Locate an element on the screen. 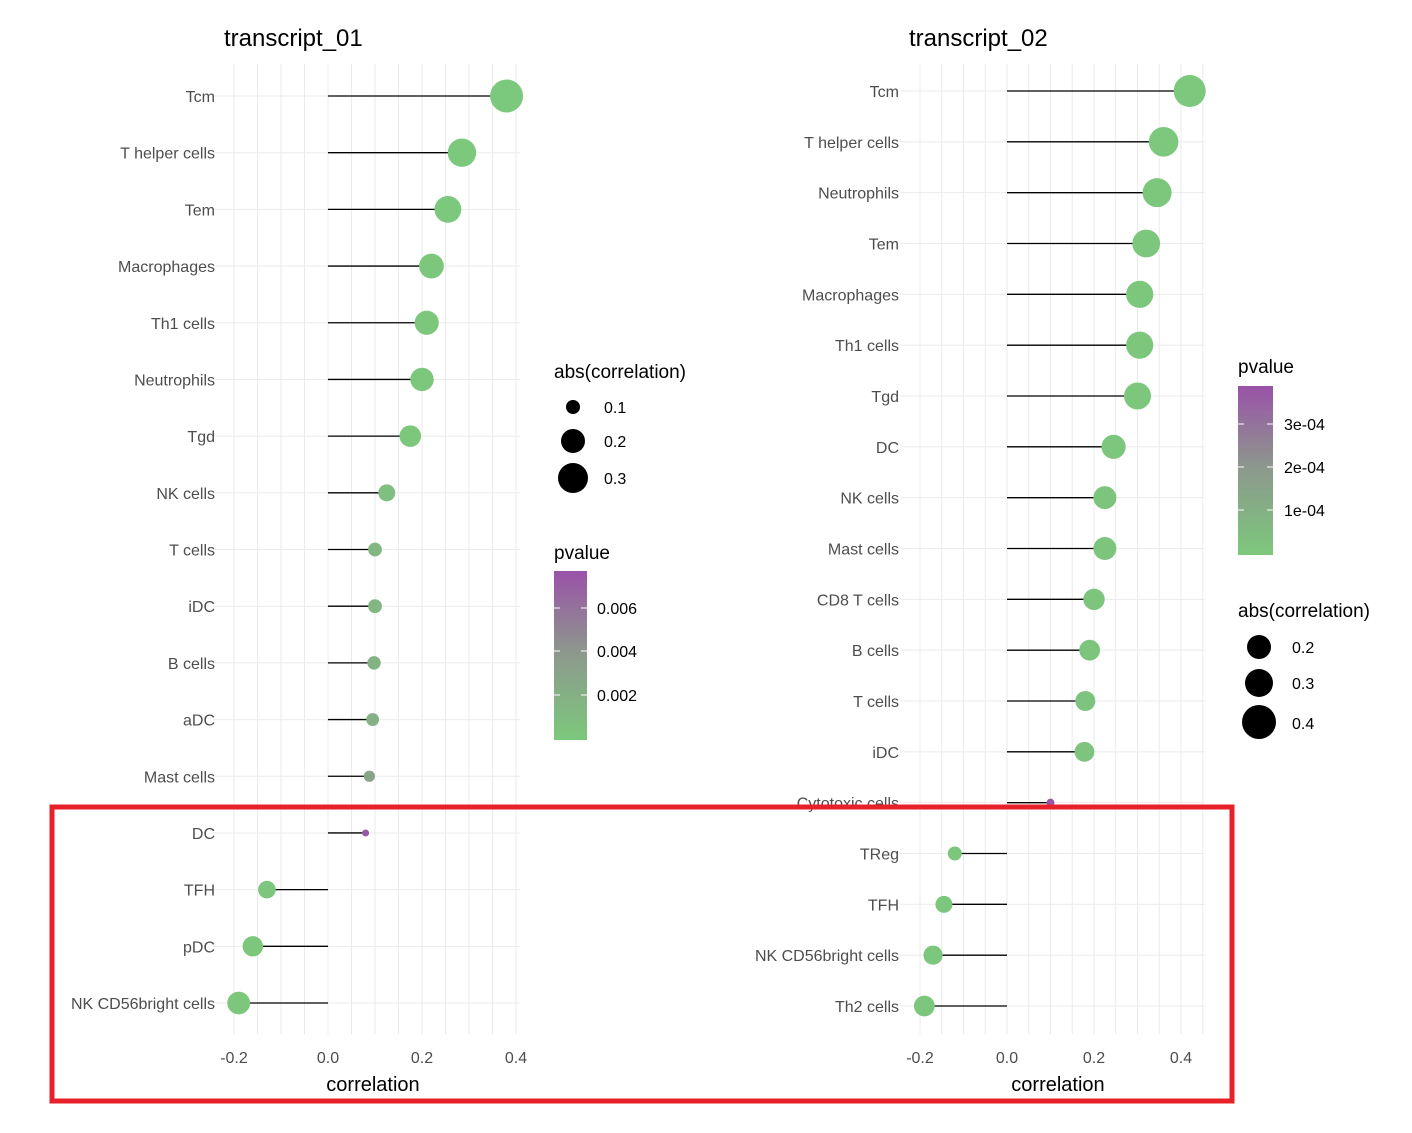 This screenshot has height=1133, width=1412. y-tick-label: aDC is located at coordinates (199, 721).